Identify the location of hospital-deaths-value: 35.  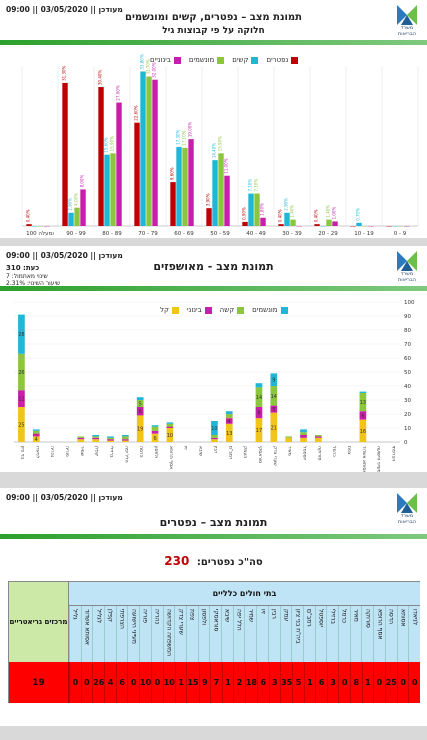
(286, 682).